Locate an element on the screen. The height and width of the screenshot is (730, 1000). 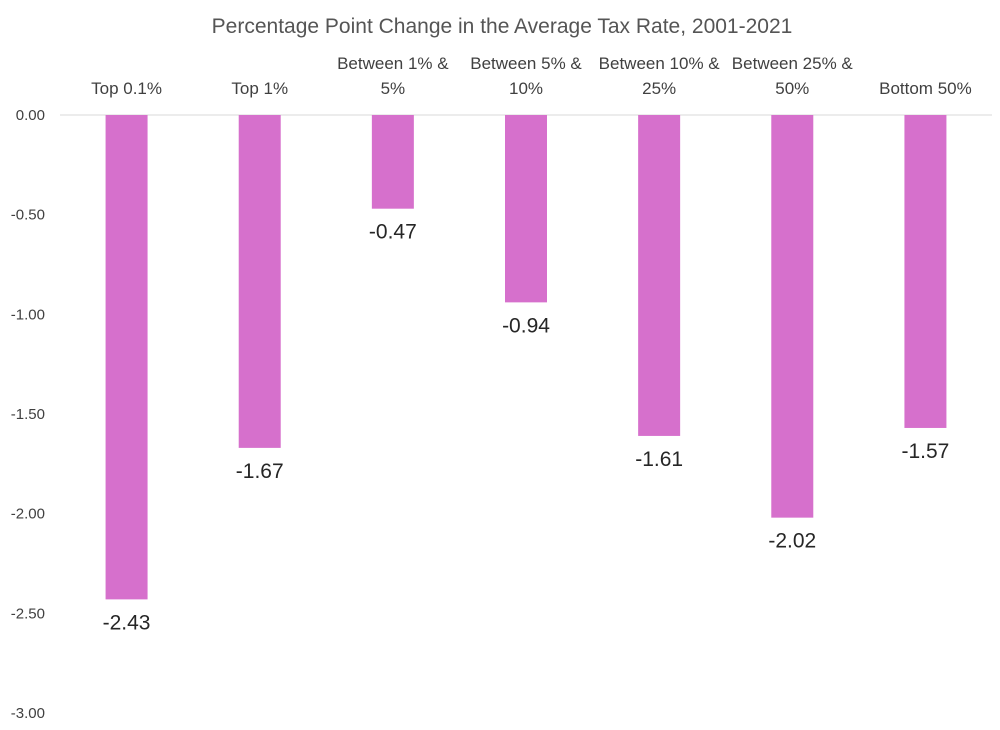
y-axis: 0.00 -0.50 -1.00 -1.50 -2.00 -2.50 -3.00 is located at coordinates (28, 414).